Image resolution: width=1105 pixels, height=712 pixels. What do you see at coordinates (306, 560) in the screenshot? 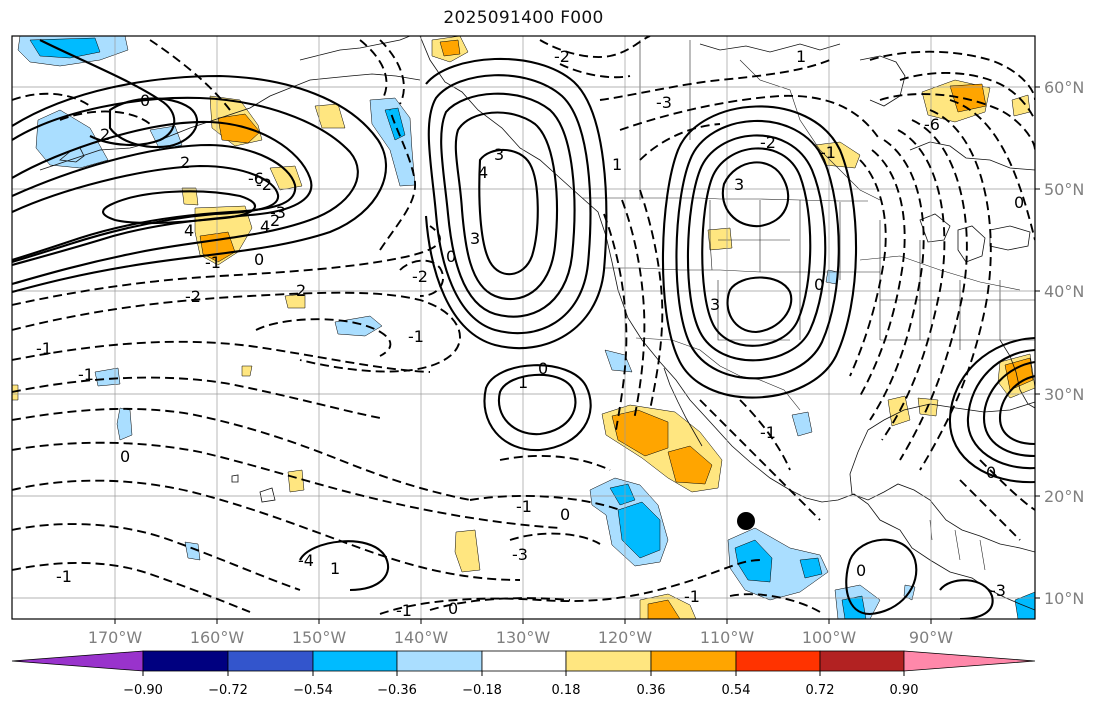
I see `contour-label: -4` at bounding box center [306, 560].